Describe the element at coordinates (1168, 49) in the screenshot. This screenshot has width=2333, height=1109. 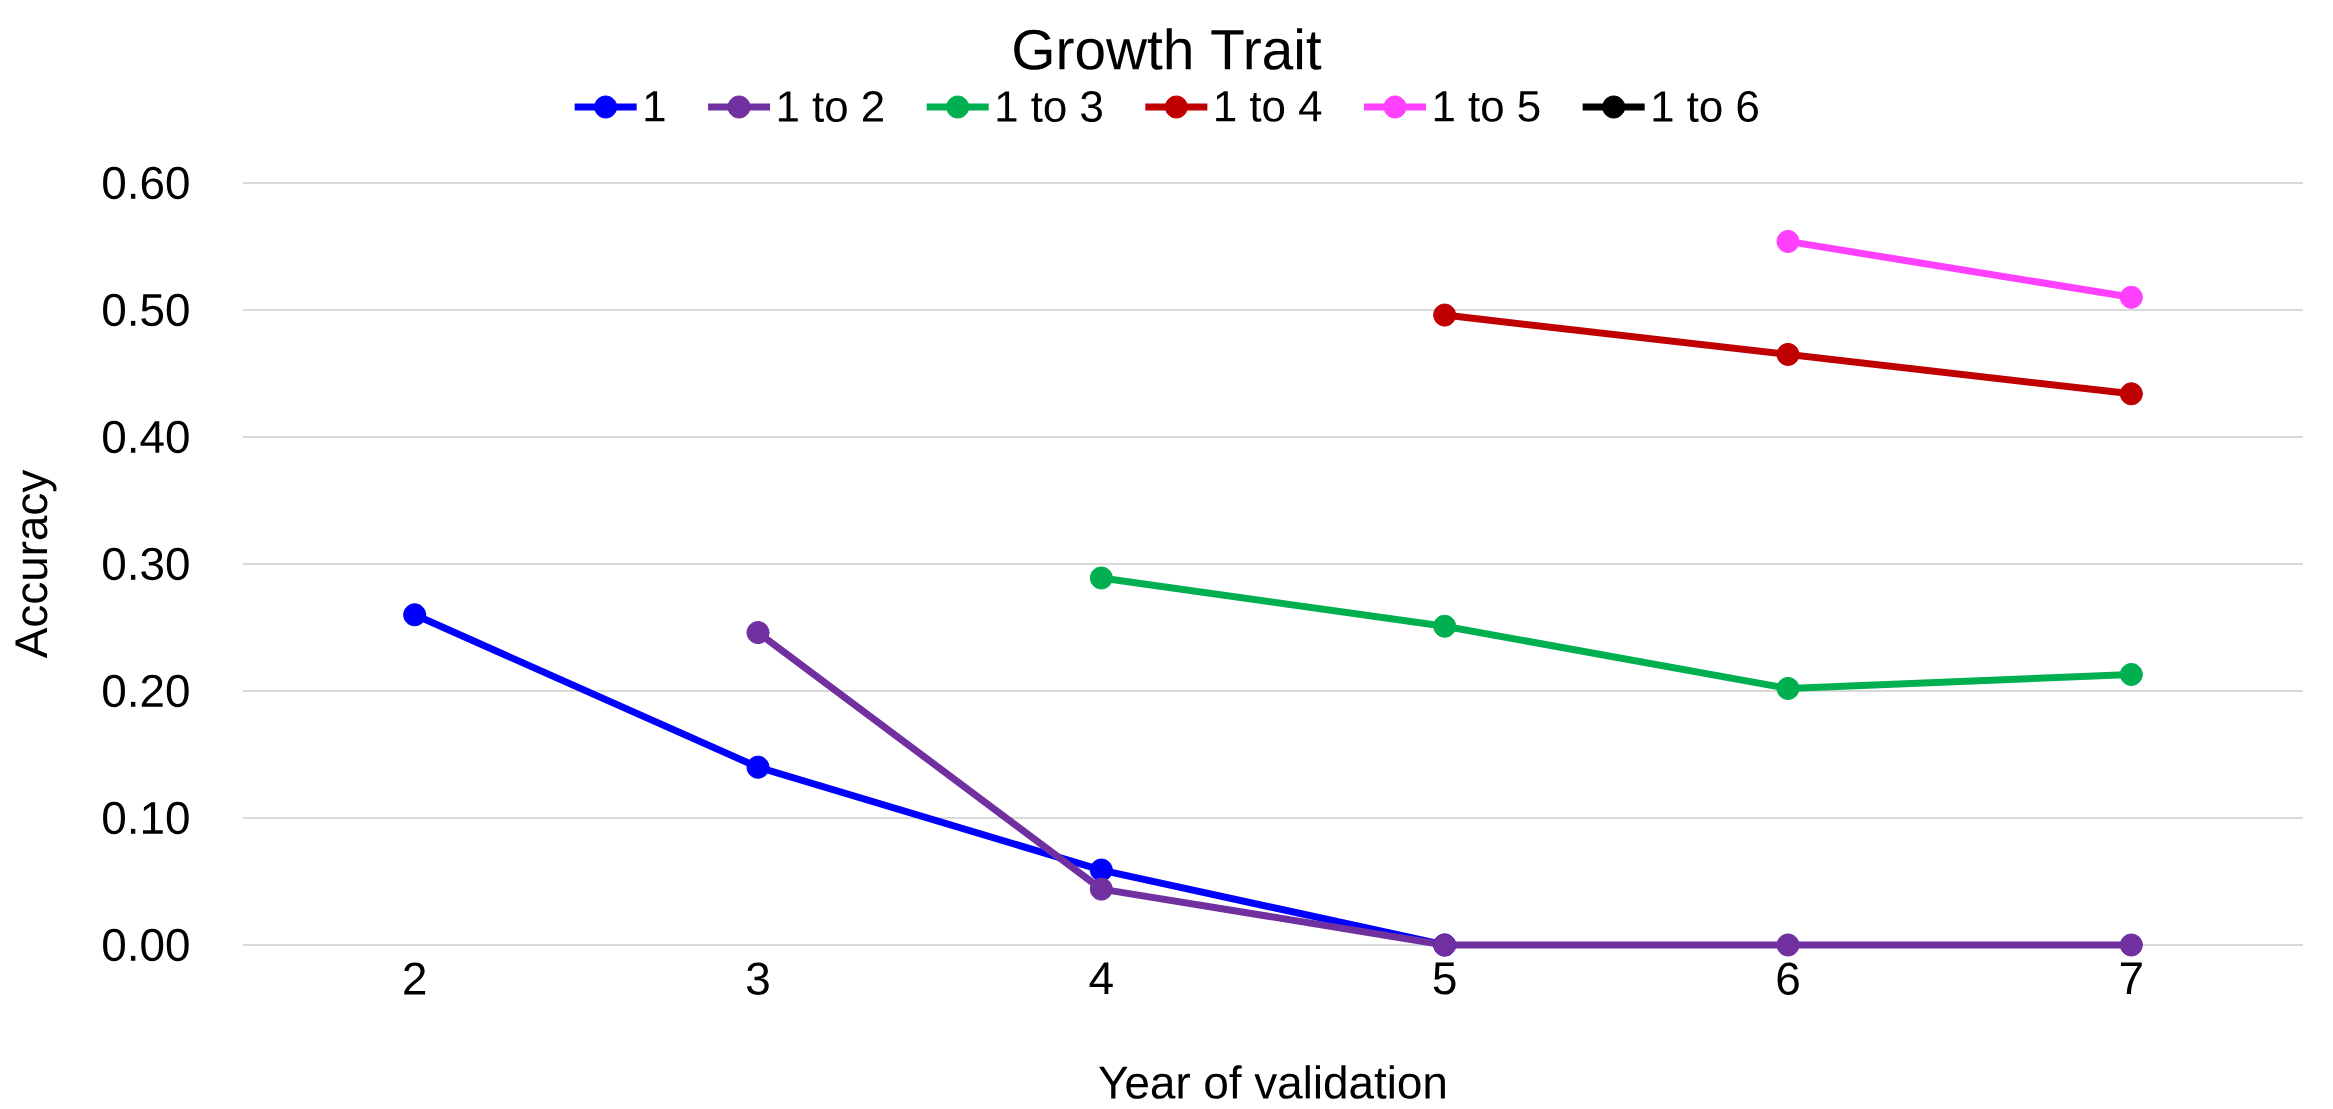
I see `chart-title: Growth Trait` at that location.